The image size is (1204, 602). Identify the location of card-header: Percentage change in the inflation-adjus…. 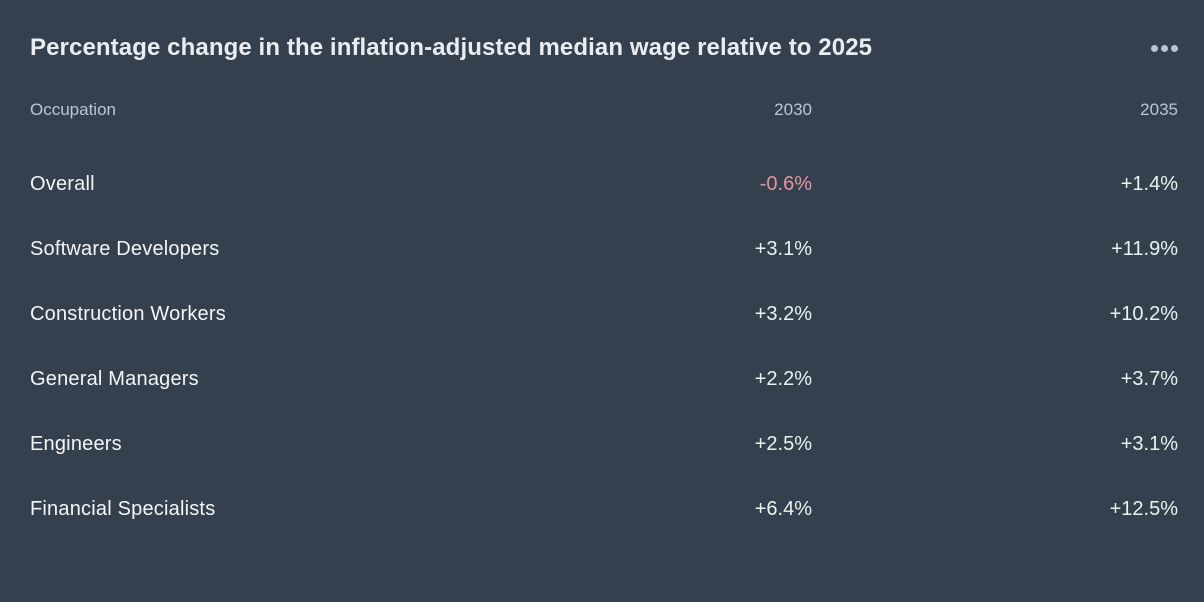
(604, 48).